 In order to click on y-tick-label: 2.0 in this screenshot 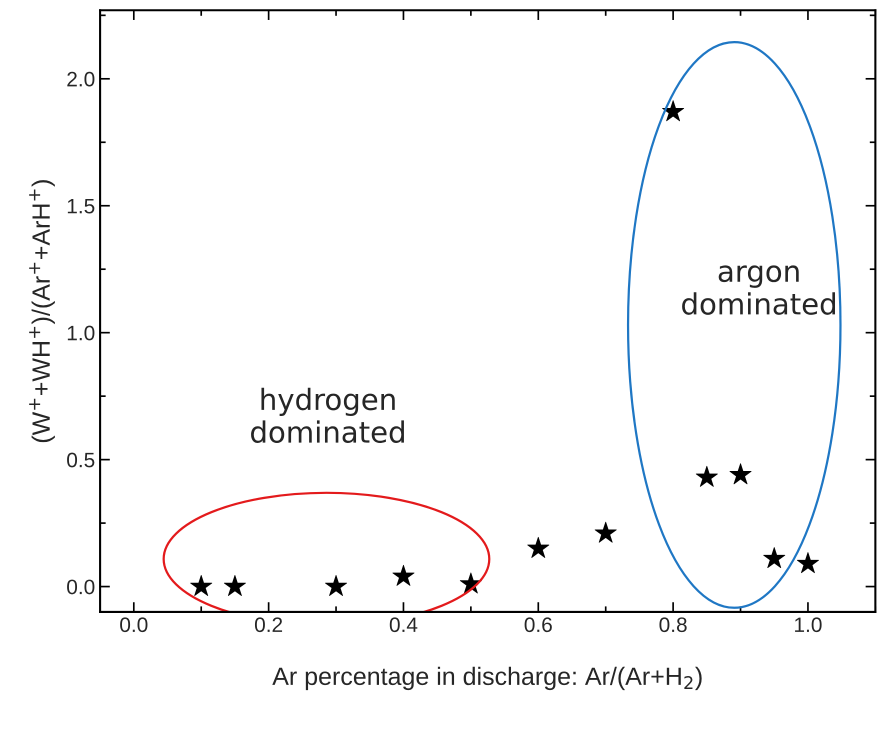, I will do `click(80, 79)`.